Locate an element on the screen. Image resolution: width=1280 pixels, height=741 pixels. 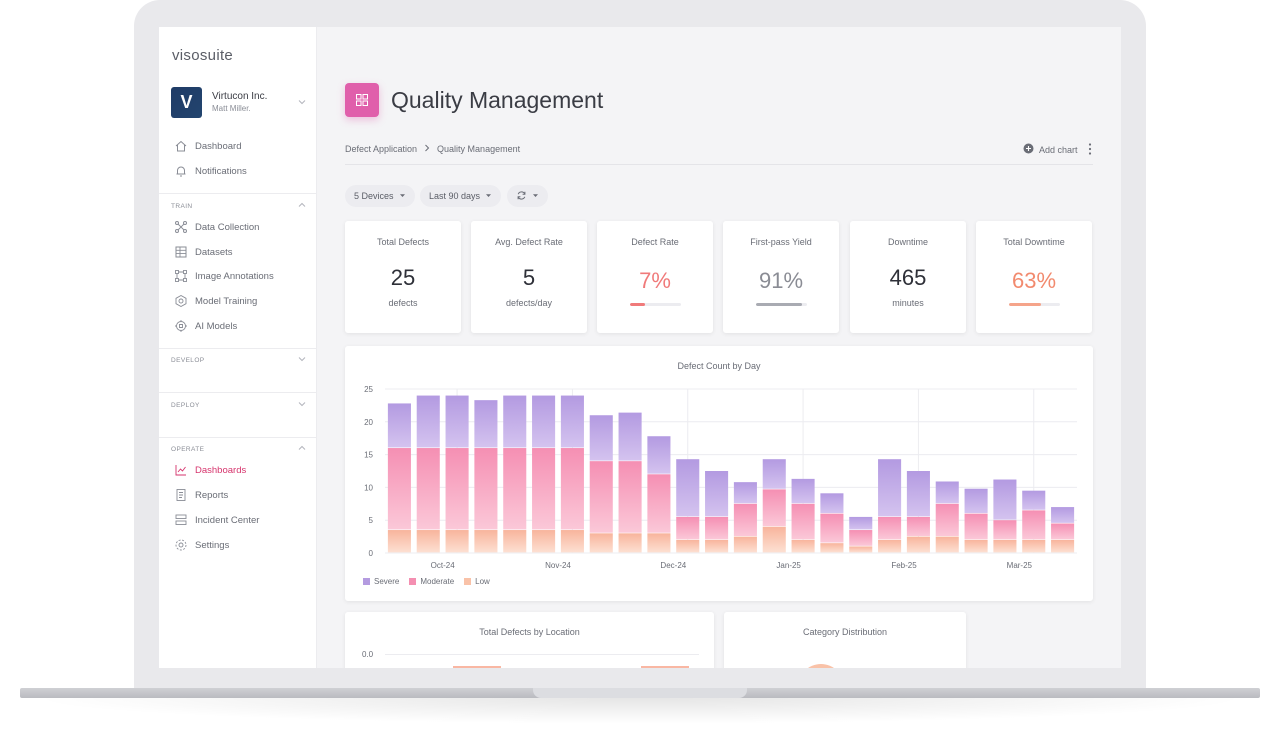
datasets-icon is located at coordinates (181, 252).